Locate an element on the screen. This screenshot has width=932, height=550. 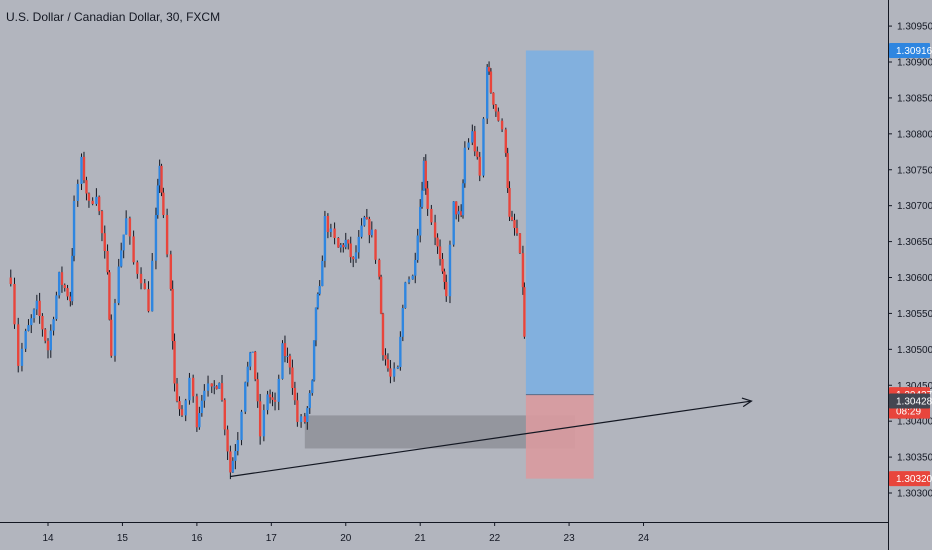
y-tick-label: 1.30700 is located at coordinates (914, 206).